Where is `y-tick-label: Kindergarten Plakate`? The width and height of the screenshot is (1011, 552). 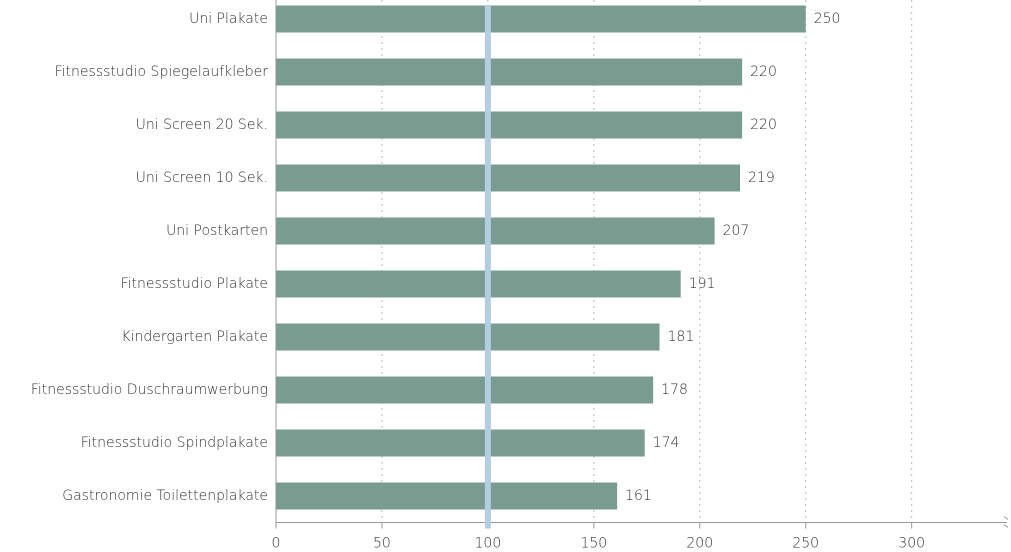
y-tick-label: Kindergarten Plakate is located at coordinates (194, 337).